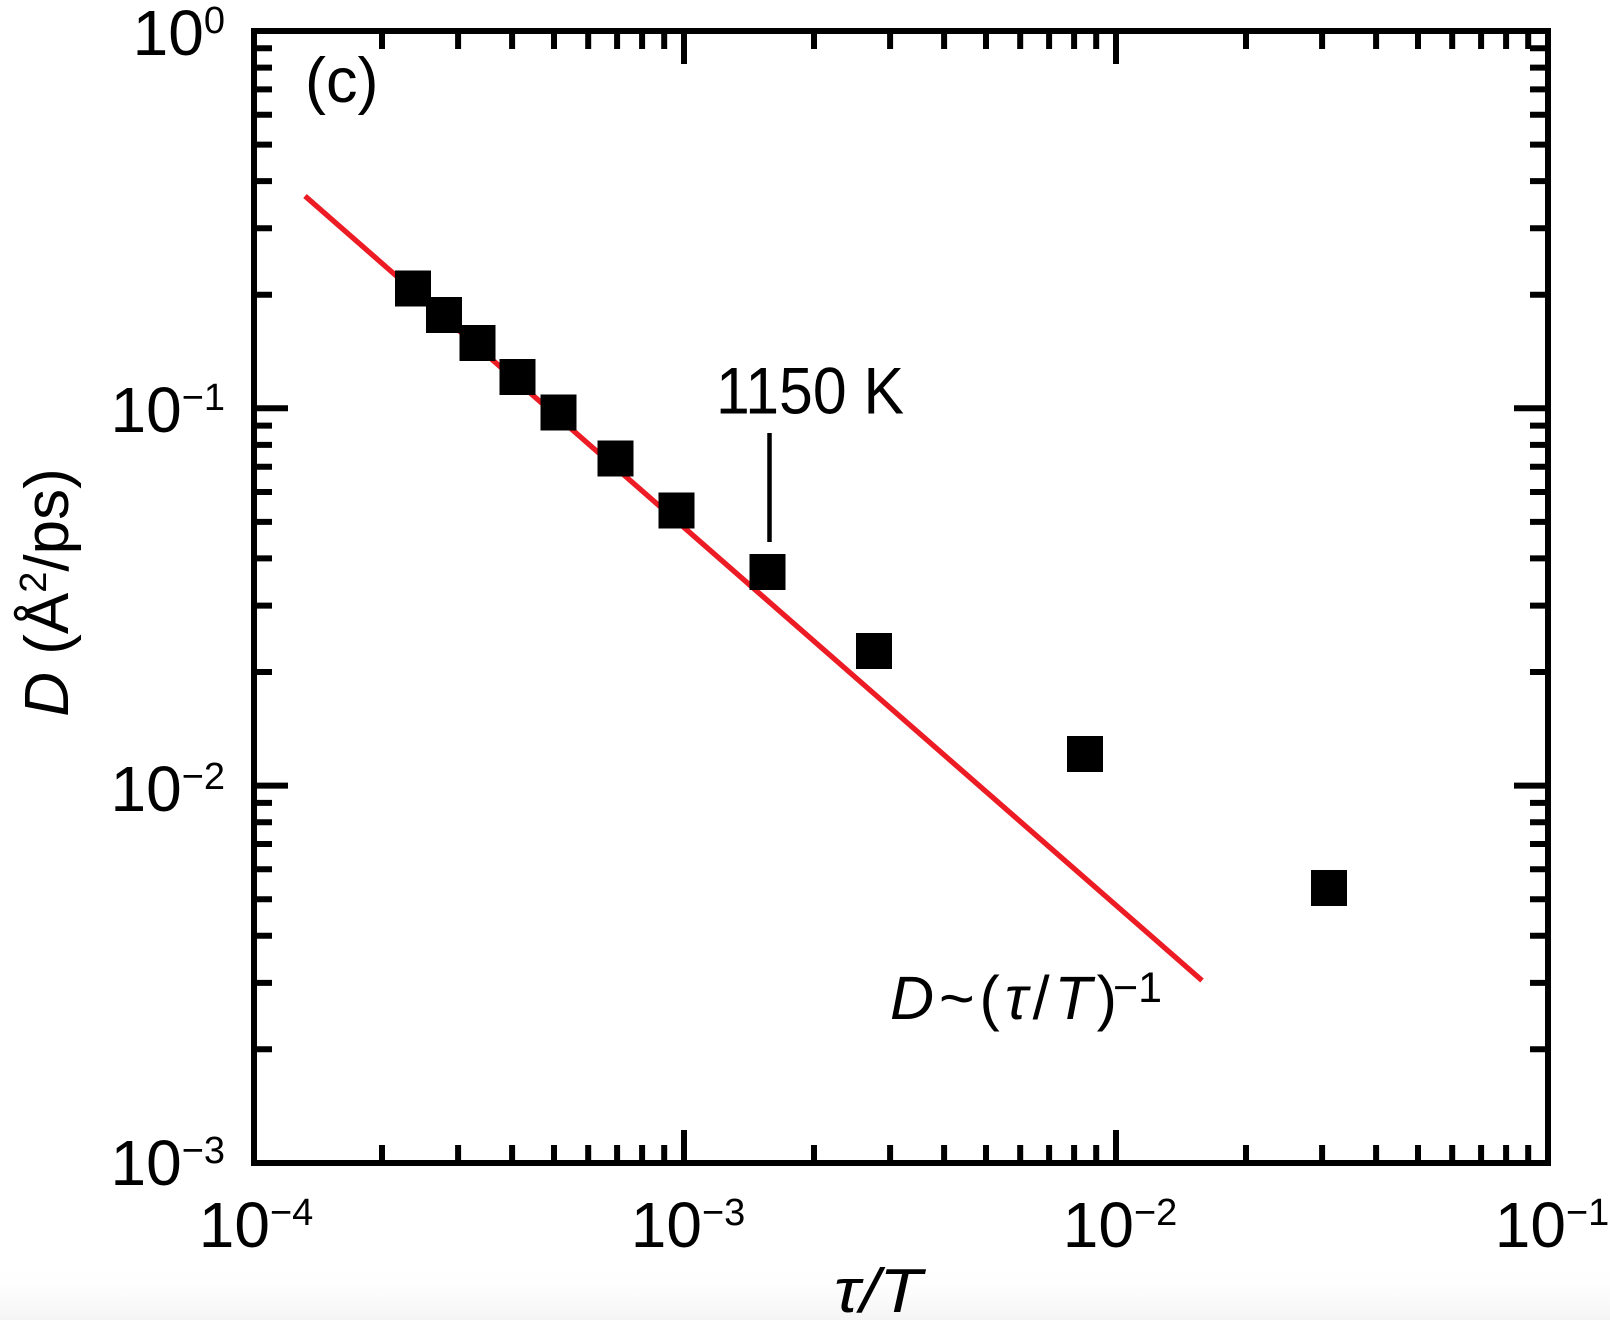 The image size is (1610, 1320). Describe the element at coordinates (810, 391) in the screenshot. I see `svg-text: 1150 K` at that location.